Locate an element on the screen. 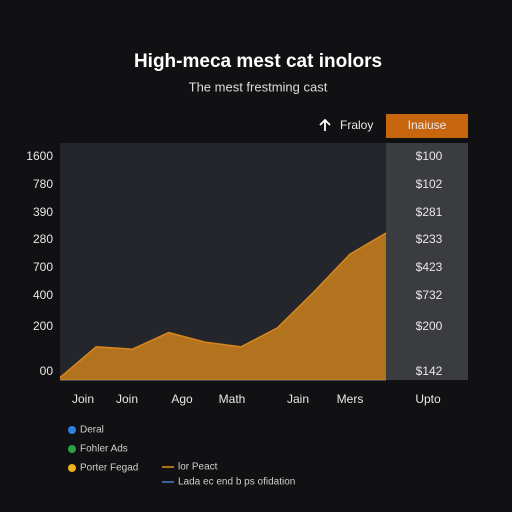  y-tick-label: 700 is located at coordinates (43, 267).